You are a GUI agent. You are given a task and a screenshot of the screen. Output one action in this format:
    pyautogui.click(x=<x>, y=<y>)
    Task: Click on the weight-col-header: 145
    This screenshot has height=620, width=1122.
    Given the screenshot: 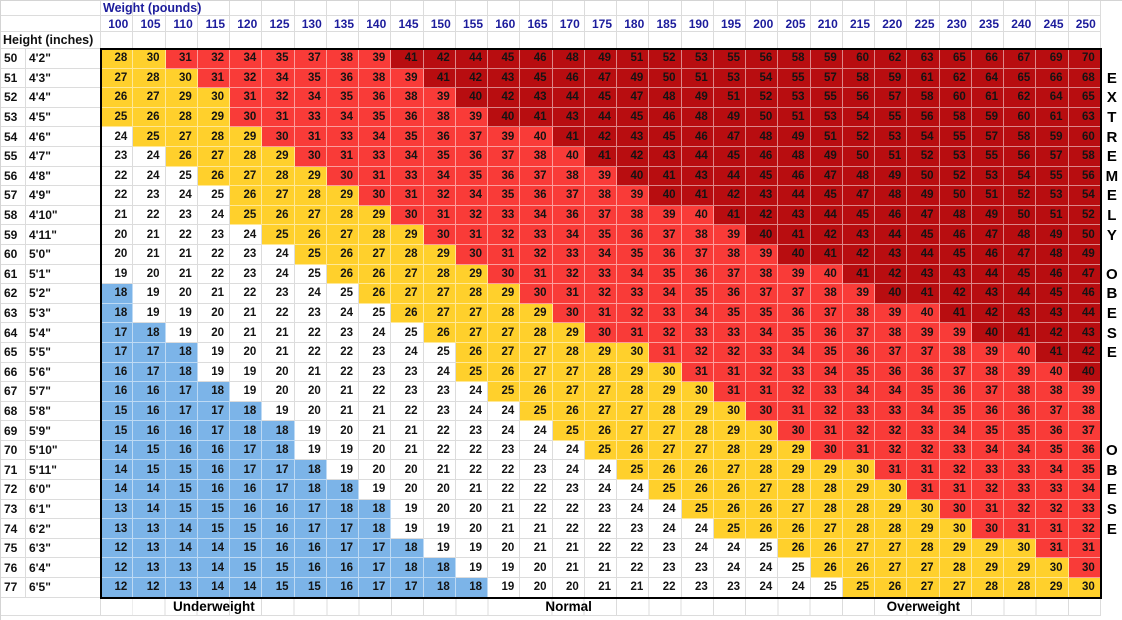 What is the action you would take?
    pyautogui.click(x=407, y=24)
    